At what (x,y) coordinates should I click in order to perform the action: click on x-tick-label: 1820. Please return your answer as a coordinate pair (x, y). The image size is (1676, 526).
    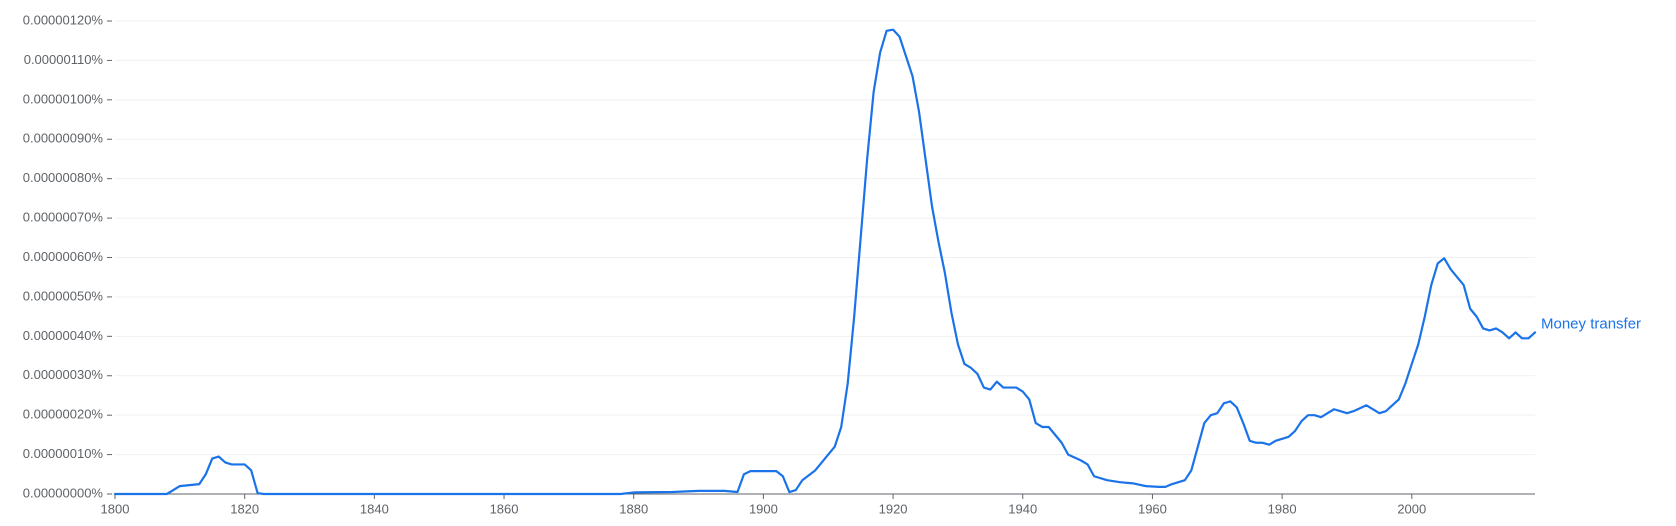
    Looking at the image, I should click on (244, 508).